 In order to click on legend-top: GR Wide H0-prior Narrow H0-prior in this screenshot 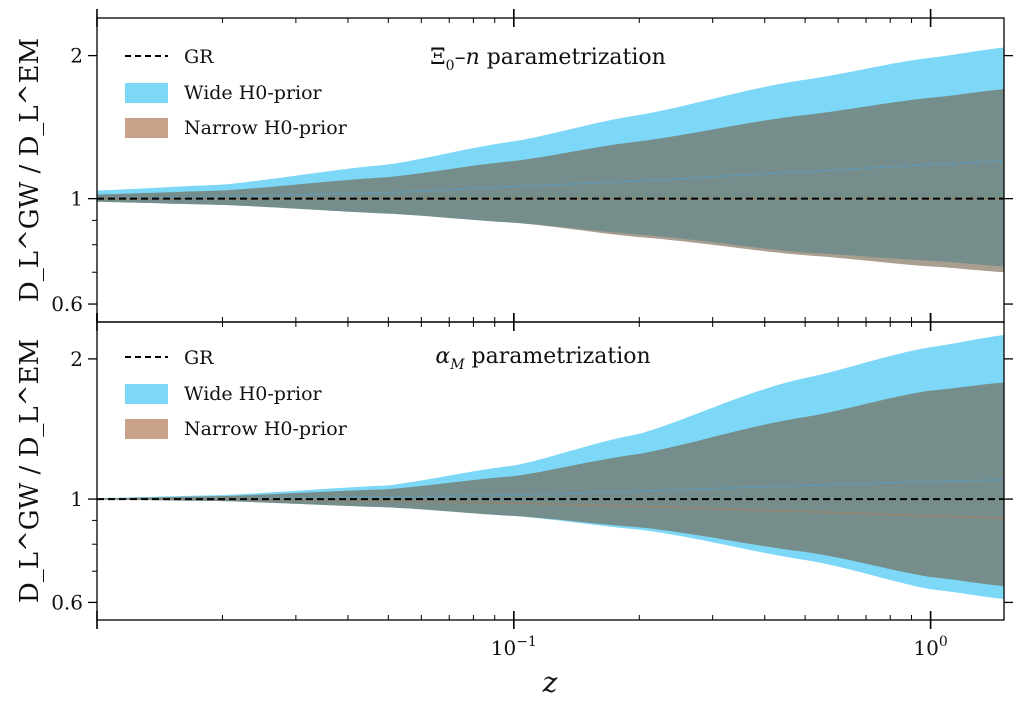, I will do `click(236, 92)`.